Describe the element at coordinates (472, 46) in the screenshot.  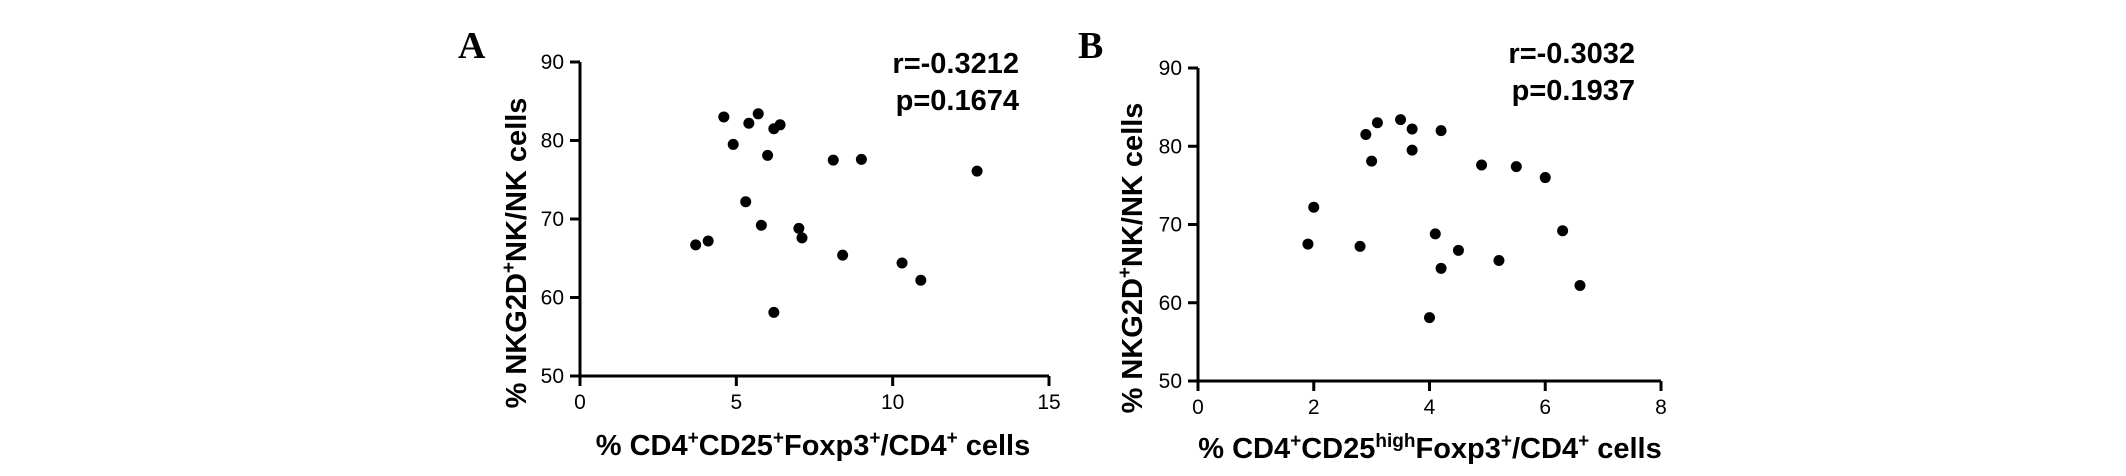
I see `panel-letter-a: A` at that location.